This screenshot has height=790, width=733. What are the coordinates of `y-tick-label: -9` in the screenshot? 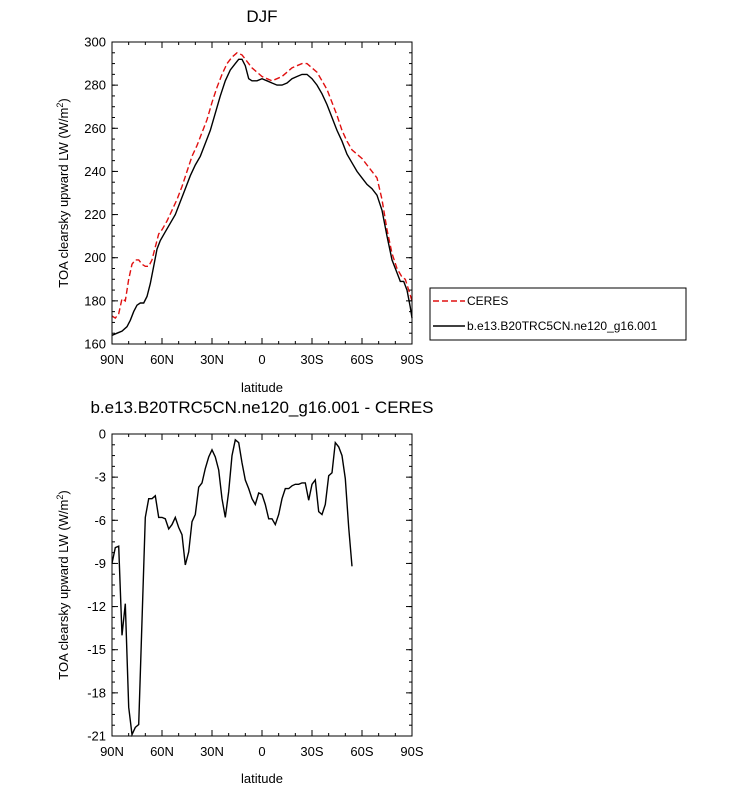 It's located at (100, 563).